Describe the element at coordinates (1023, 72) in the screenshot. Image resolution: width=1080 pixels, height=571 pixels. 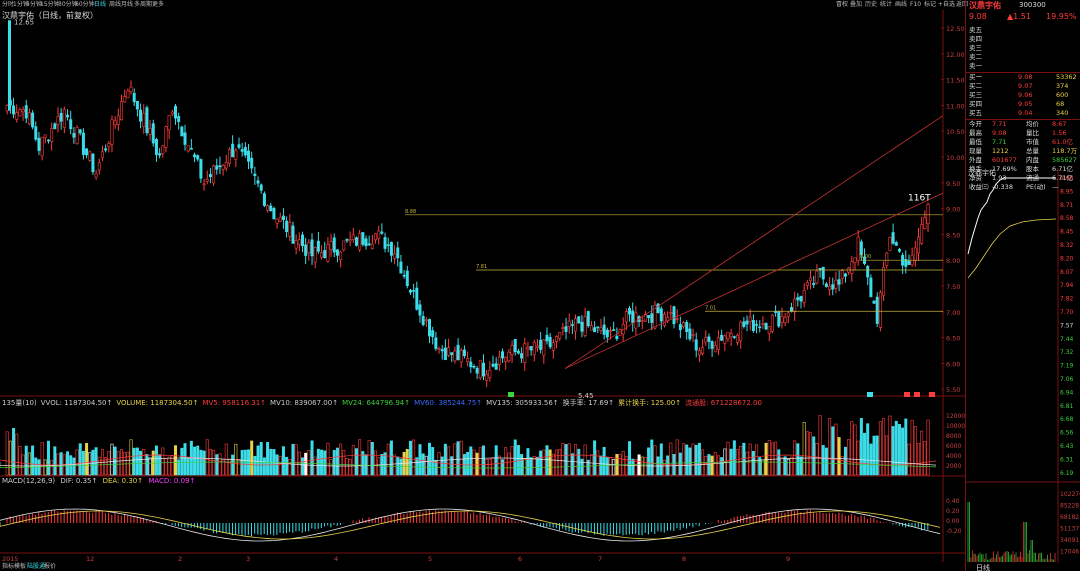
I see `book-separator` at that location.